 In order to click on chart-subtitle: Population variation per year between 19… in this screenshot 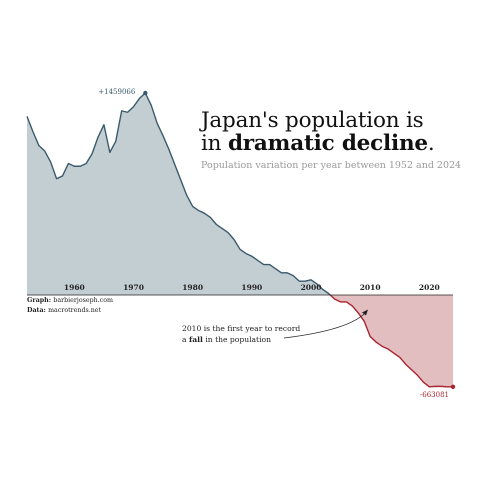, I will do `click(331, 165)`.